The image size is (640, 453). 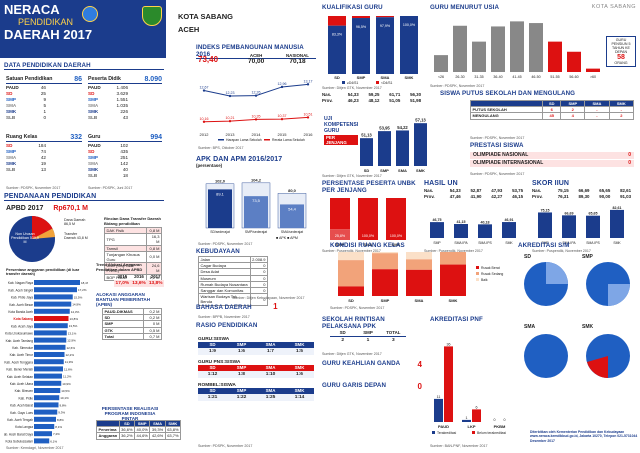 I want to click on table-cell: 42,6%, so click(x=157, y=436).